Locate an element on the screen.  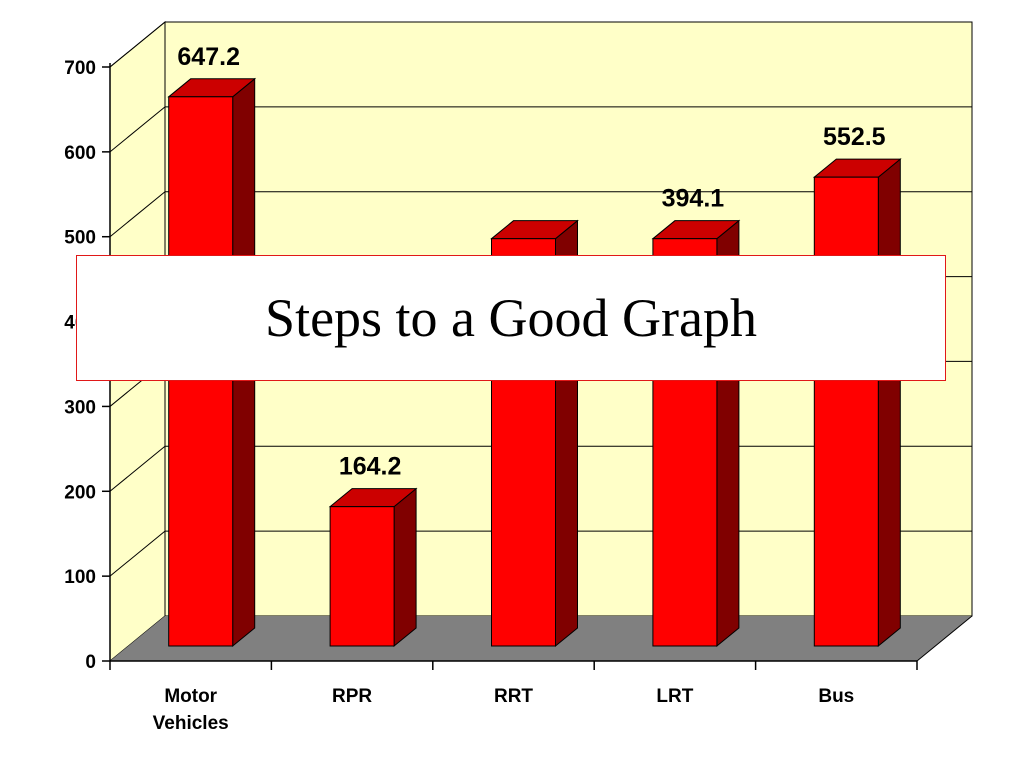
x-category-label: Bus is located at coordinates (836, 696).